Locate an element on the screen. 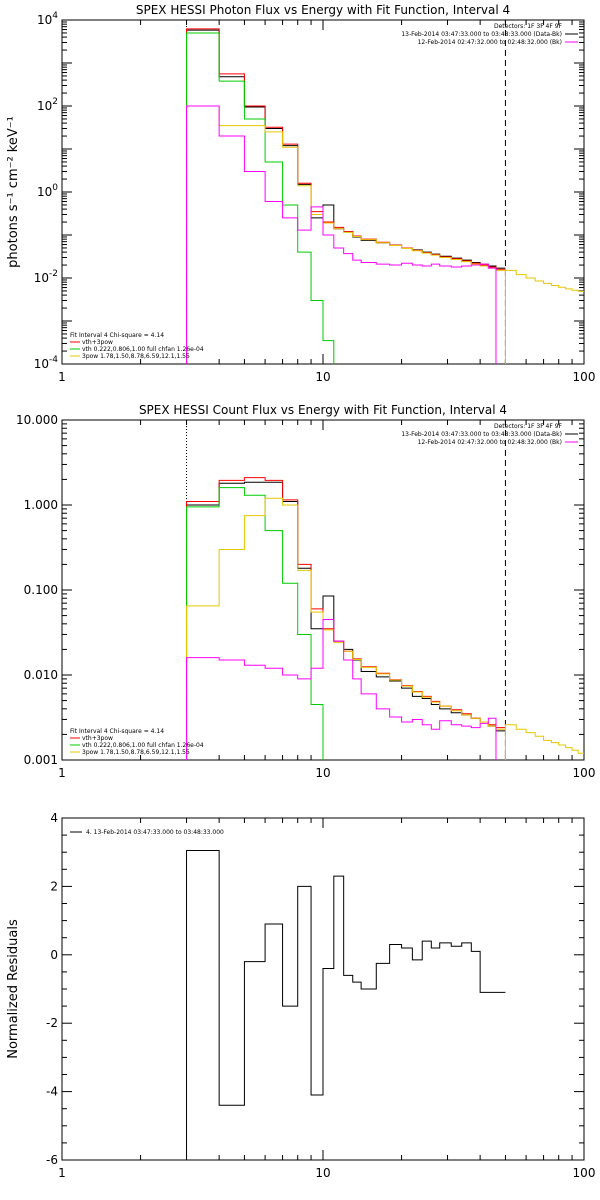 Image resolution: width=600 pixels, height=1200 pixels. photon-ytick-label-exp: 2 is located at coordinates (55, 102).